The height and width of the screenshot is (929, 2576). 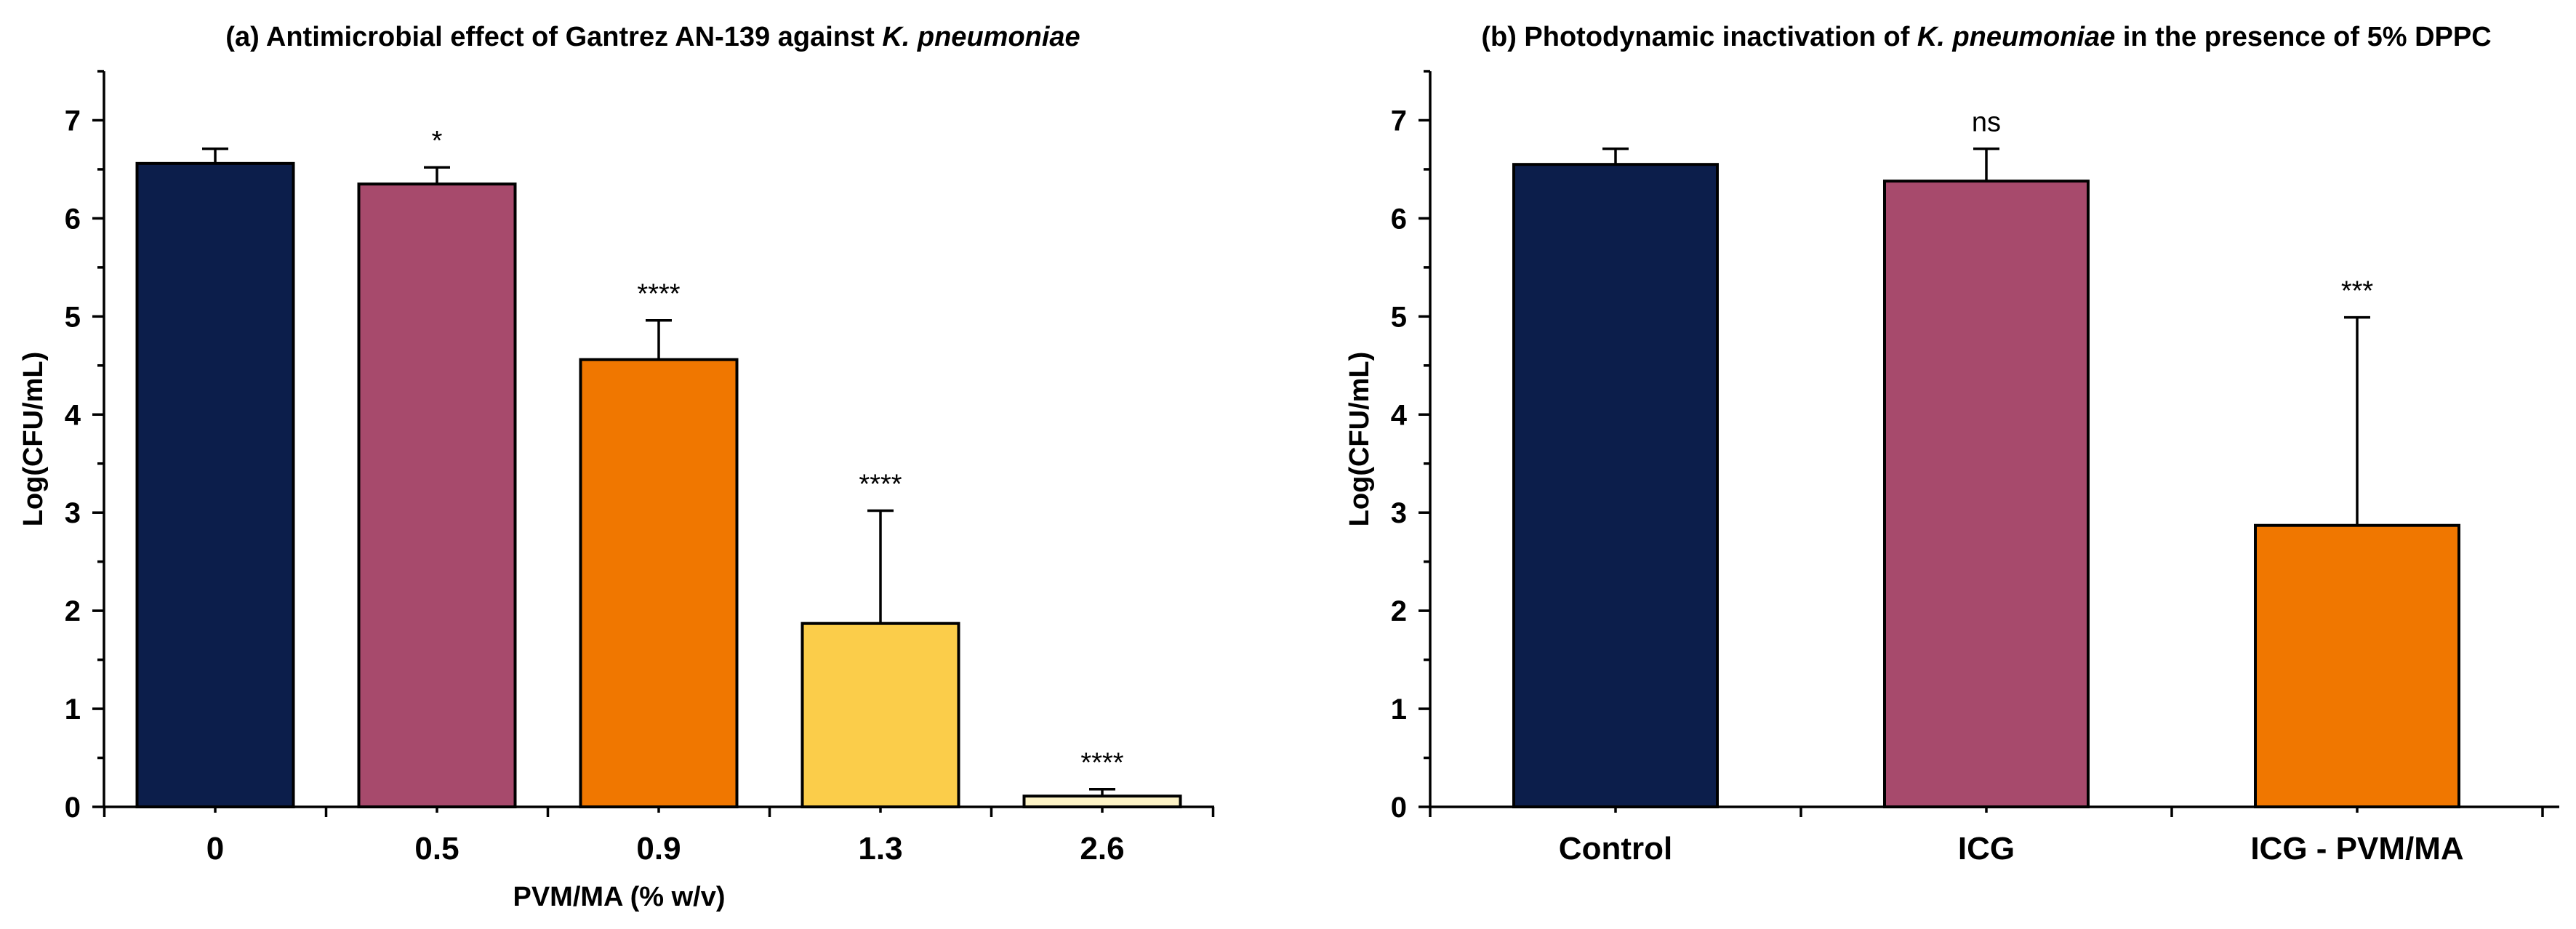 I want to click on x-axis-title: PVM/MA (% w/v), so click(x=619, y=897).